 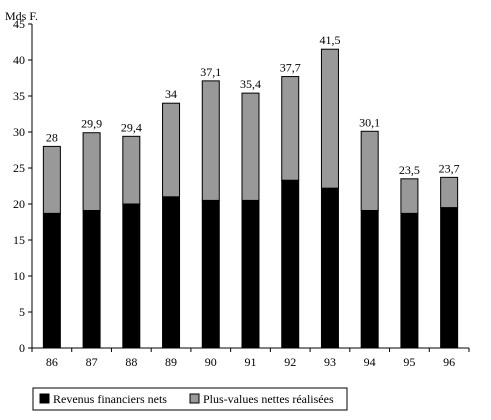 I want to click on x-tick-label: 91, so click(x=251, y=362).